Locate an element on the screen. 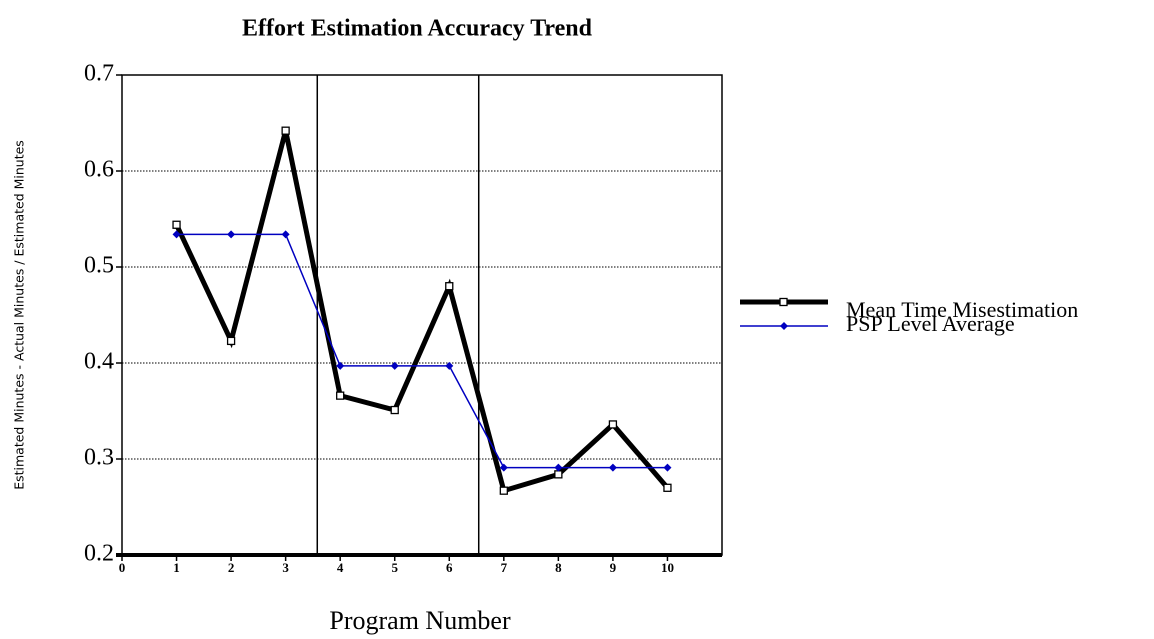 Image resolution: width=1154 pixels, height=639 pixels. x-tick-label: 9 is located at coordinates (613, 567).